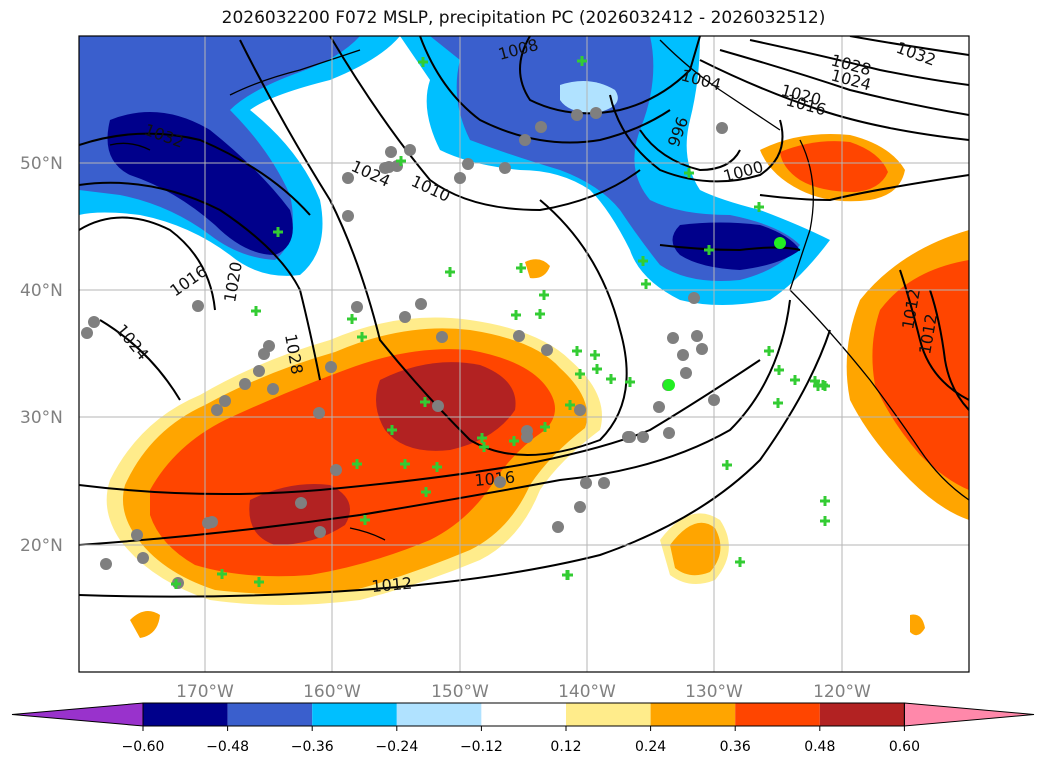  Describe the element at coordinates (523, 692) in the screenshot. I see `lon-axis: 170°W 160°W 150°W 140°W 130°W 120°W` at that location.